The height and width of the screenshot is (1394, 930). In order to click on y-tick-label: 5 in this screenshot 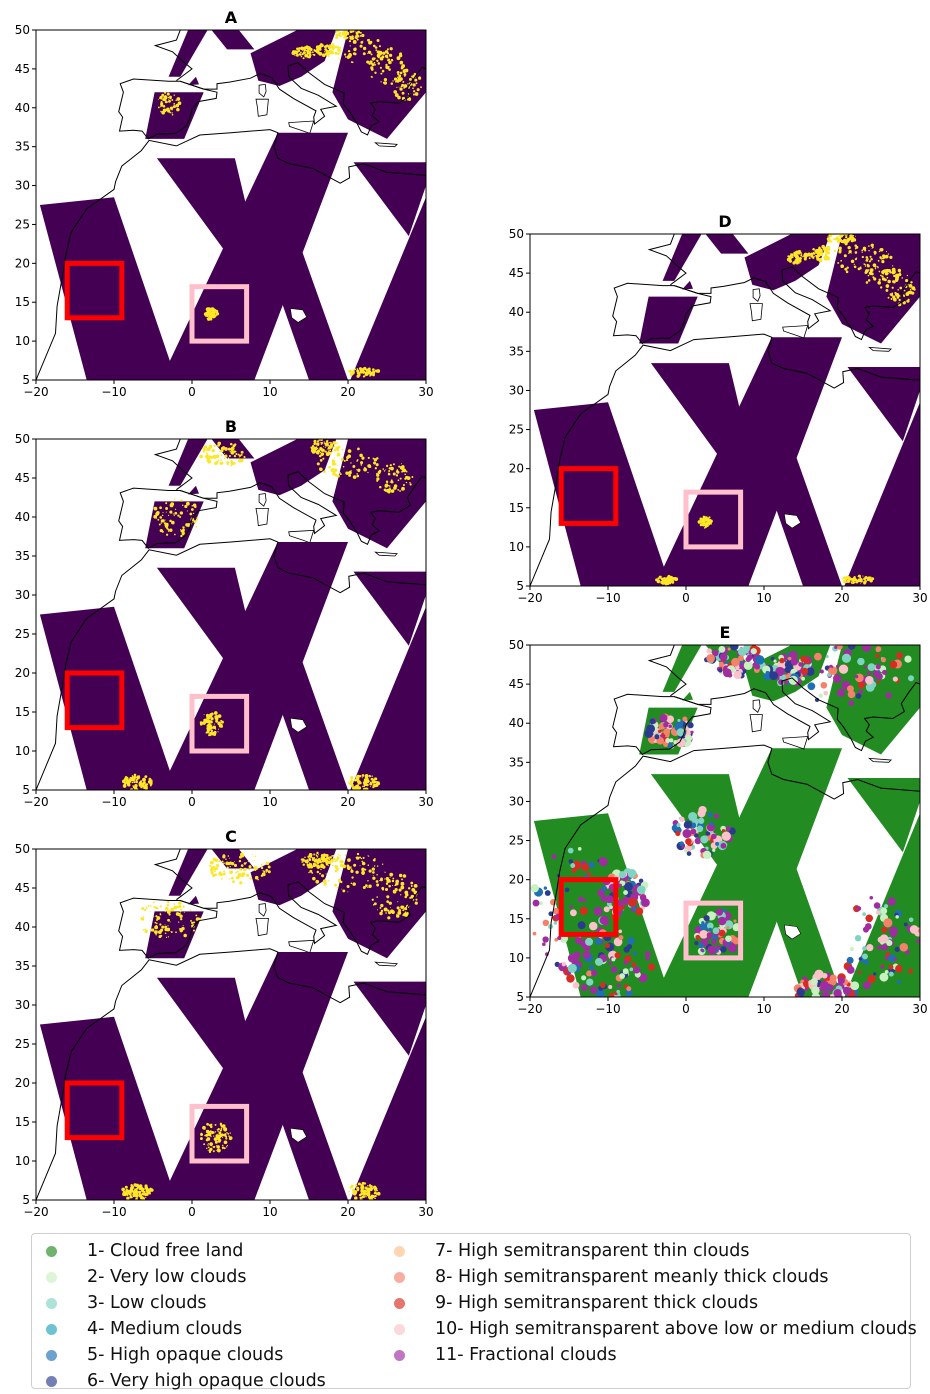, I will do `click(520, 997)`.